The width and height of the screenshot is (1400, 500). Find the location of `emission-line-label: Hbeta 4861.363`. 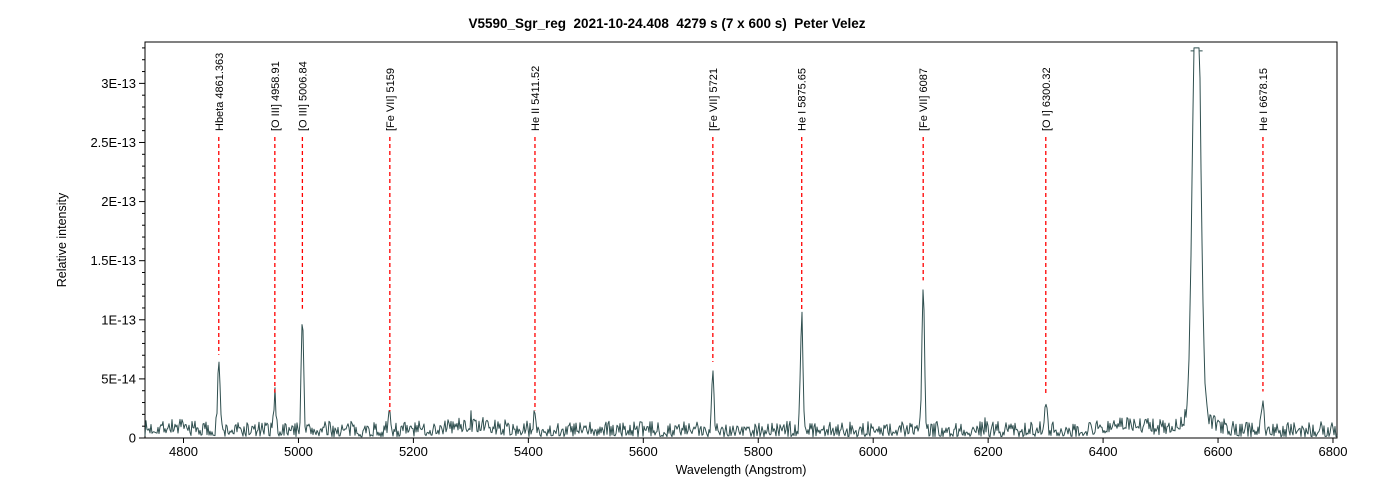

emission-line-label: Hbeta 4861.363 is located at coordinates (220, 92).